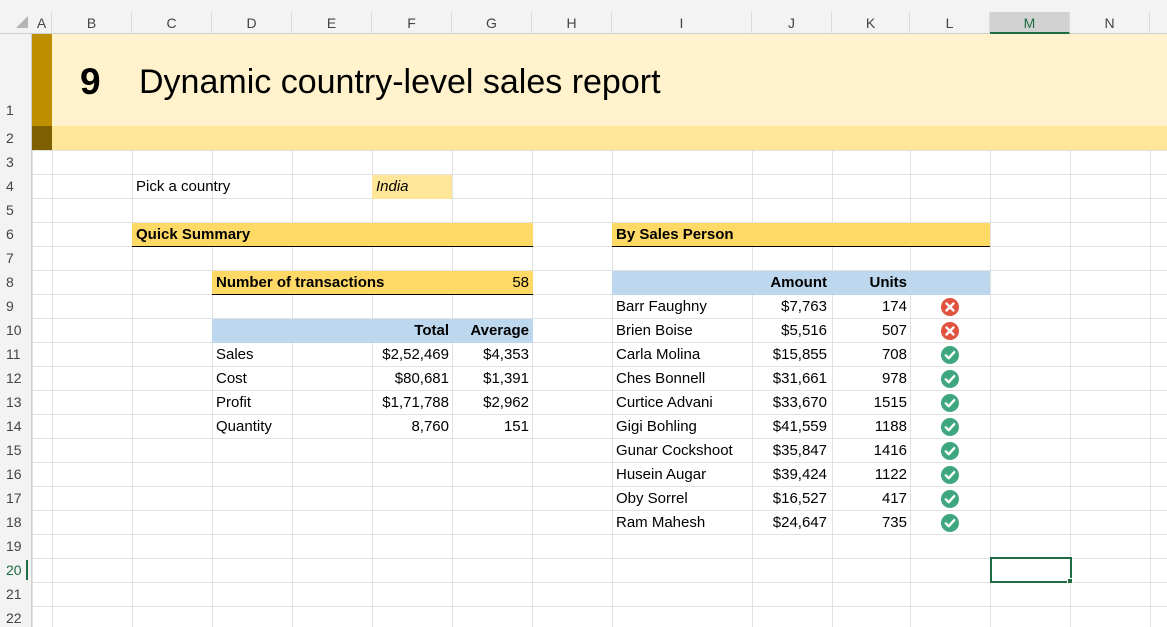 Image resolution: width=1167 pixels, height=627 pixels. I want to click on sales-person-units: 1188, so click(890, 426).